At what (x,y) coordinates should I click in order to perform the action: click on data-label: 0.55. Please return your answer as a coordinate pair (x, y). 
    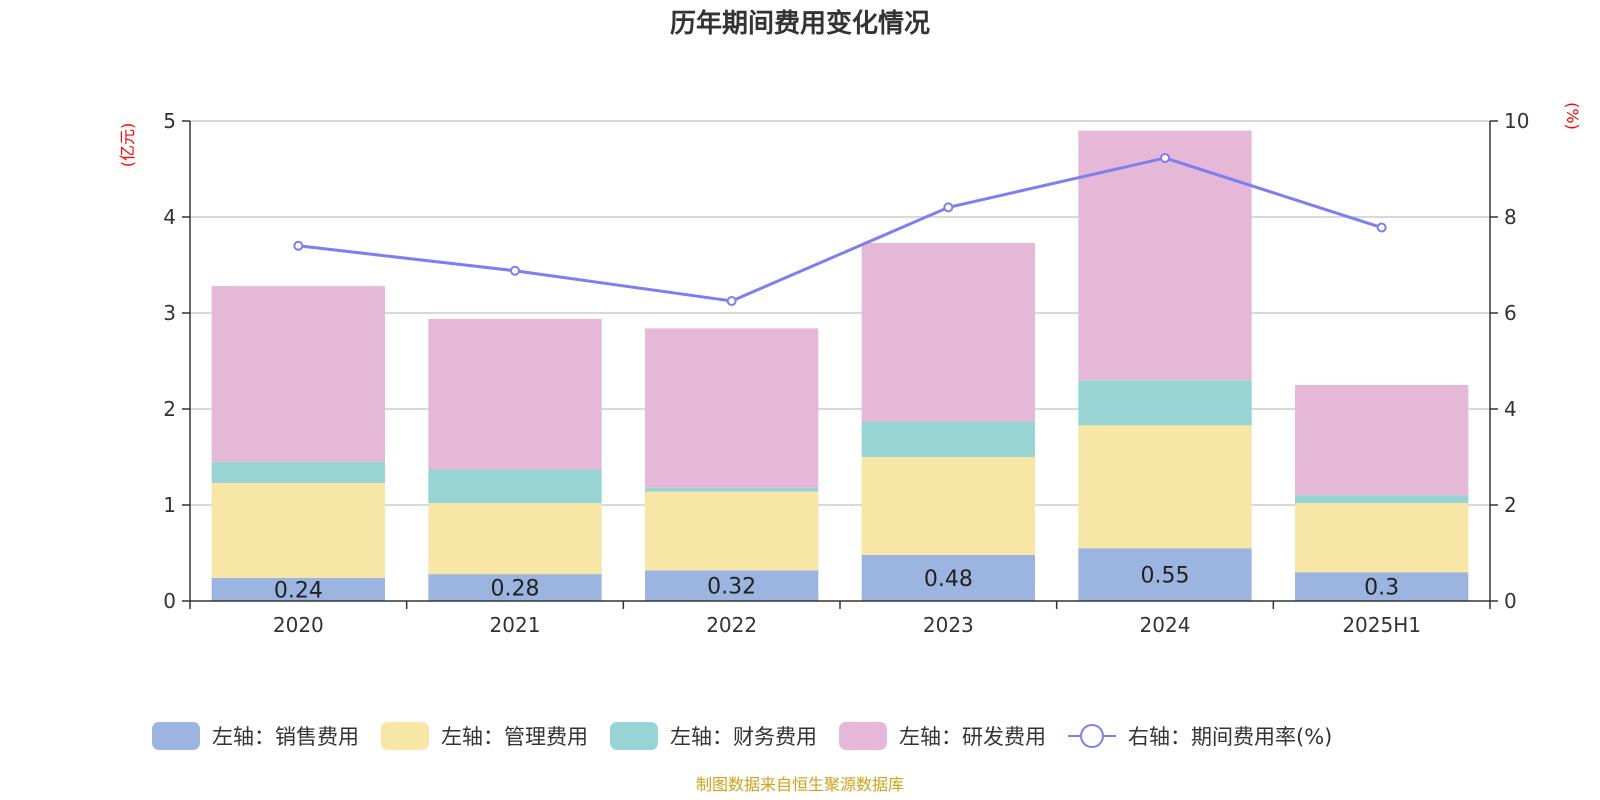
    Looking at the image, I should click on (1165, 576).